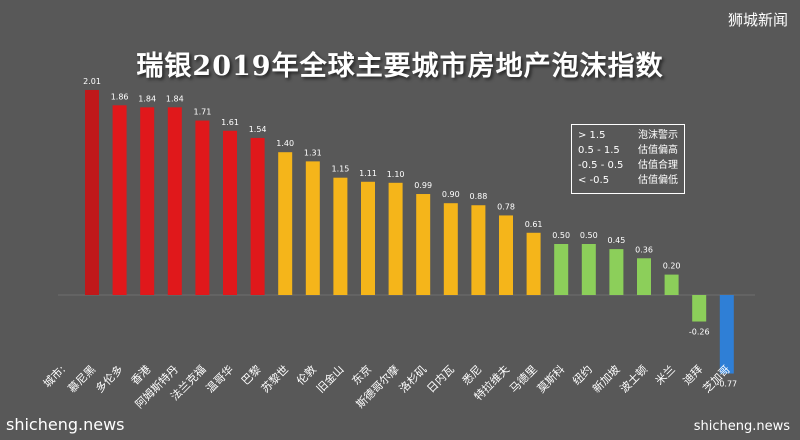 The height and width of the screenshot is (440, 800). What do you see at coordinates (65, 424) in the screenshot?
I see `brand-watermark-bottom-left: shicheng.news` at bounding box center [65, 424].